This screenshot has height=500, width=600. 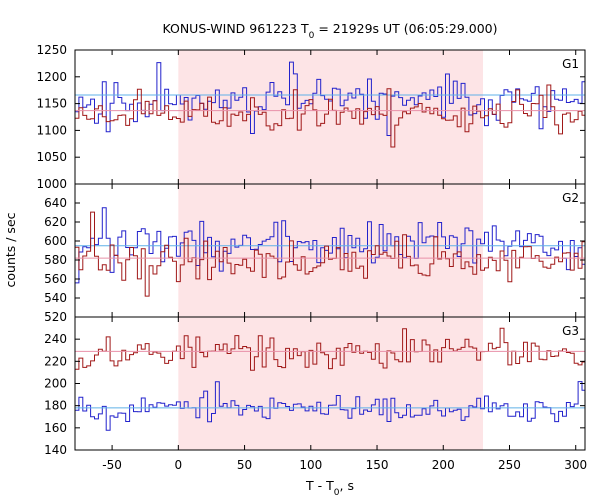 I want to click on y-axis-label: counts / sec, so click(x=10, y=249).